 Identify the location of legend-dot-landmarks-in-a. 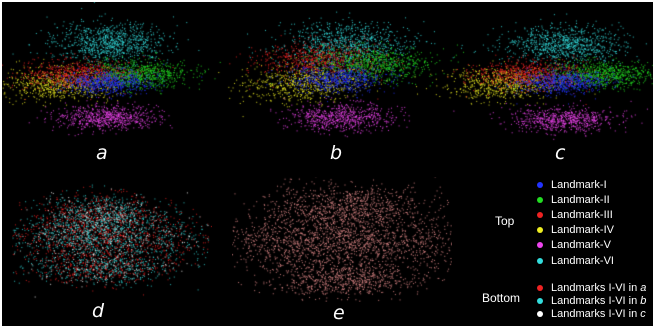
(540, 288).